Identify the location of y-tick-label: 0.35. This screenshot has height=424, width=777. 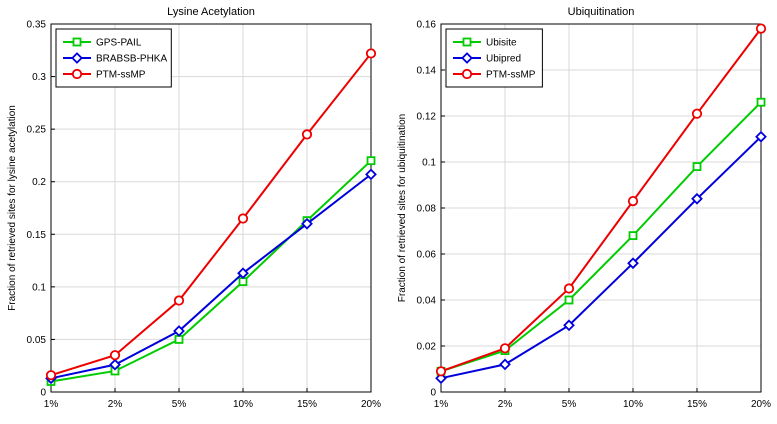
(36, 25).